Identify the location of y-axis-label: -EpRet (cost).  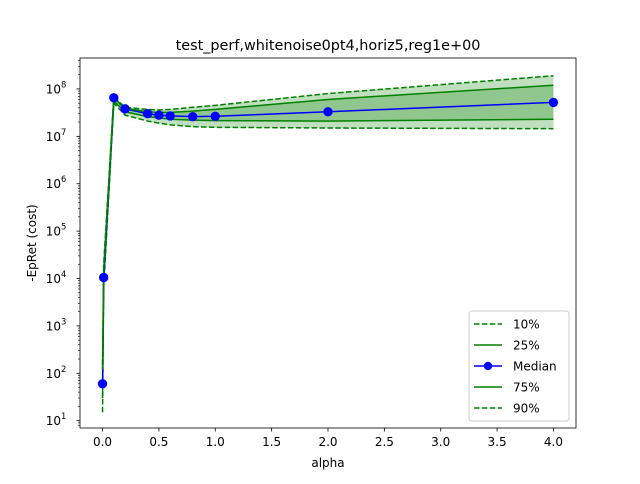
(32, 243).